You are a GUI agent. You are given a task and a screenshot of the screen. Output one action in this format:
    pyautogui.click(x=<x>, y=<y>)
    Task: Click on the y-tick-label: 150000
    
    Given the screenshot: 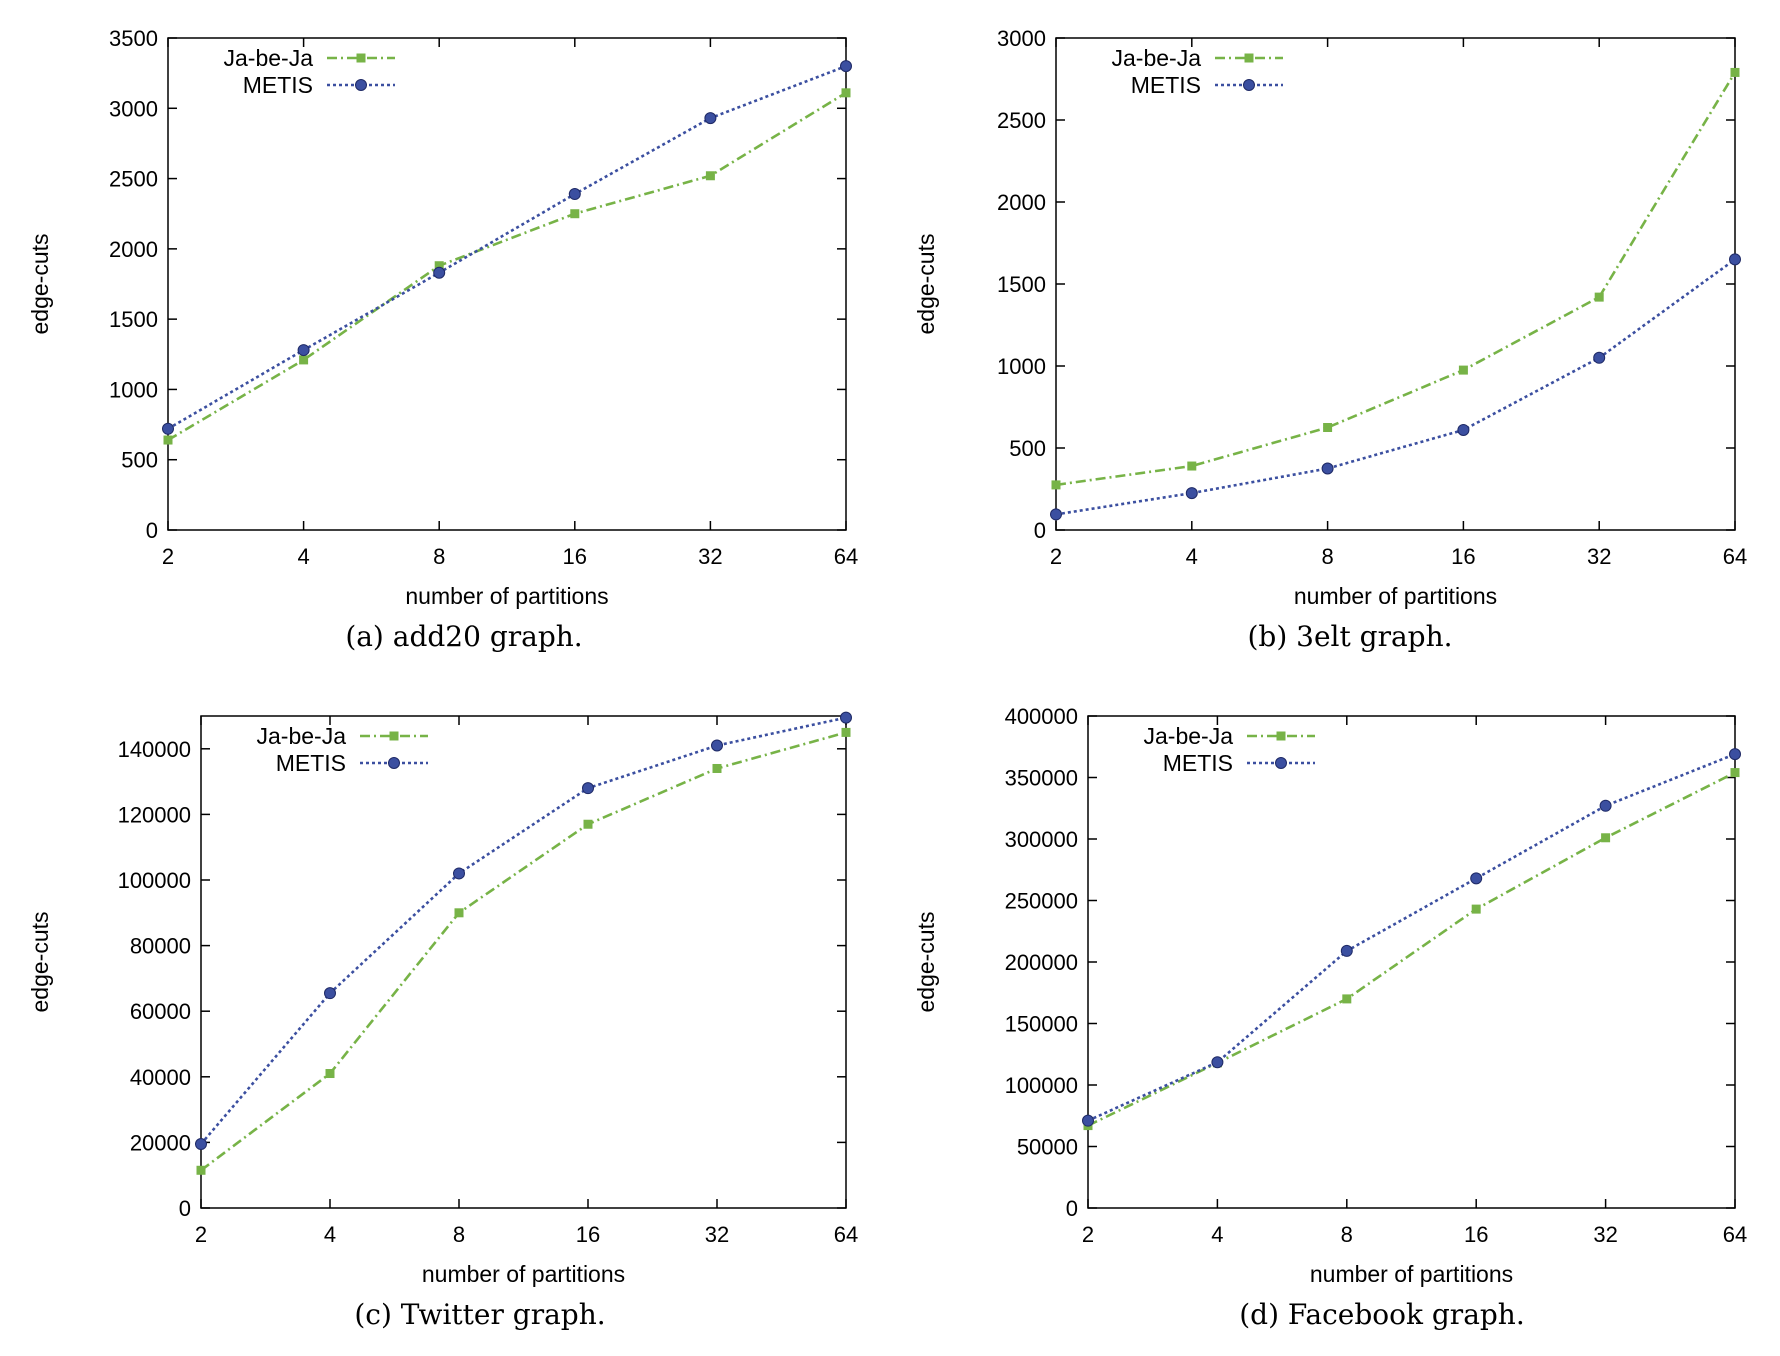 What is the action you would take?
    pyautogui.click(x=1041, y=1024)
    